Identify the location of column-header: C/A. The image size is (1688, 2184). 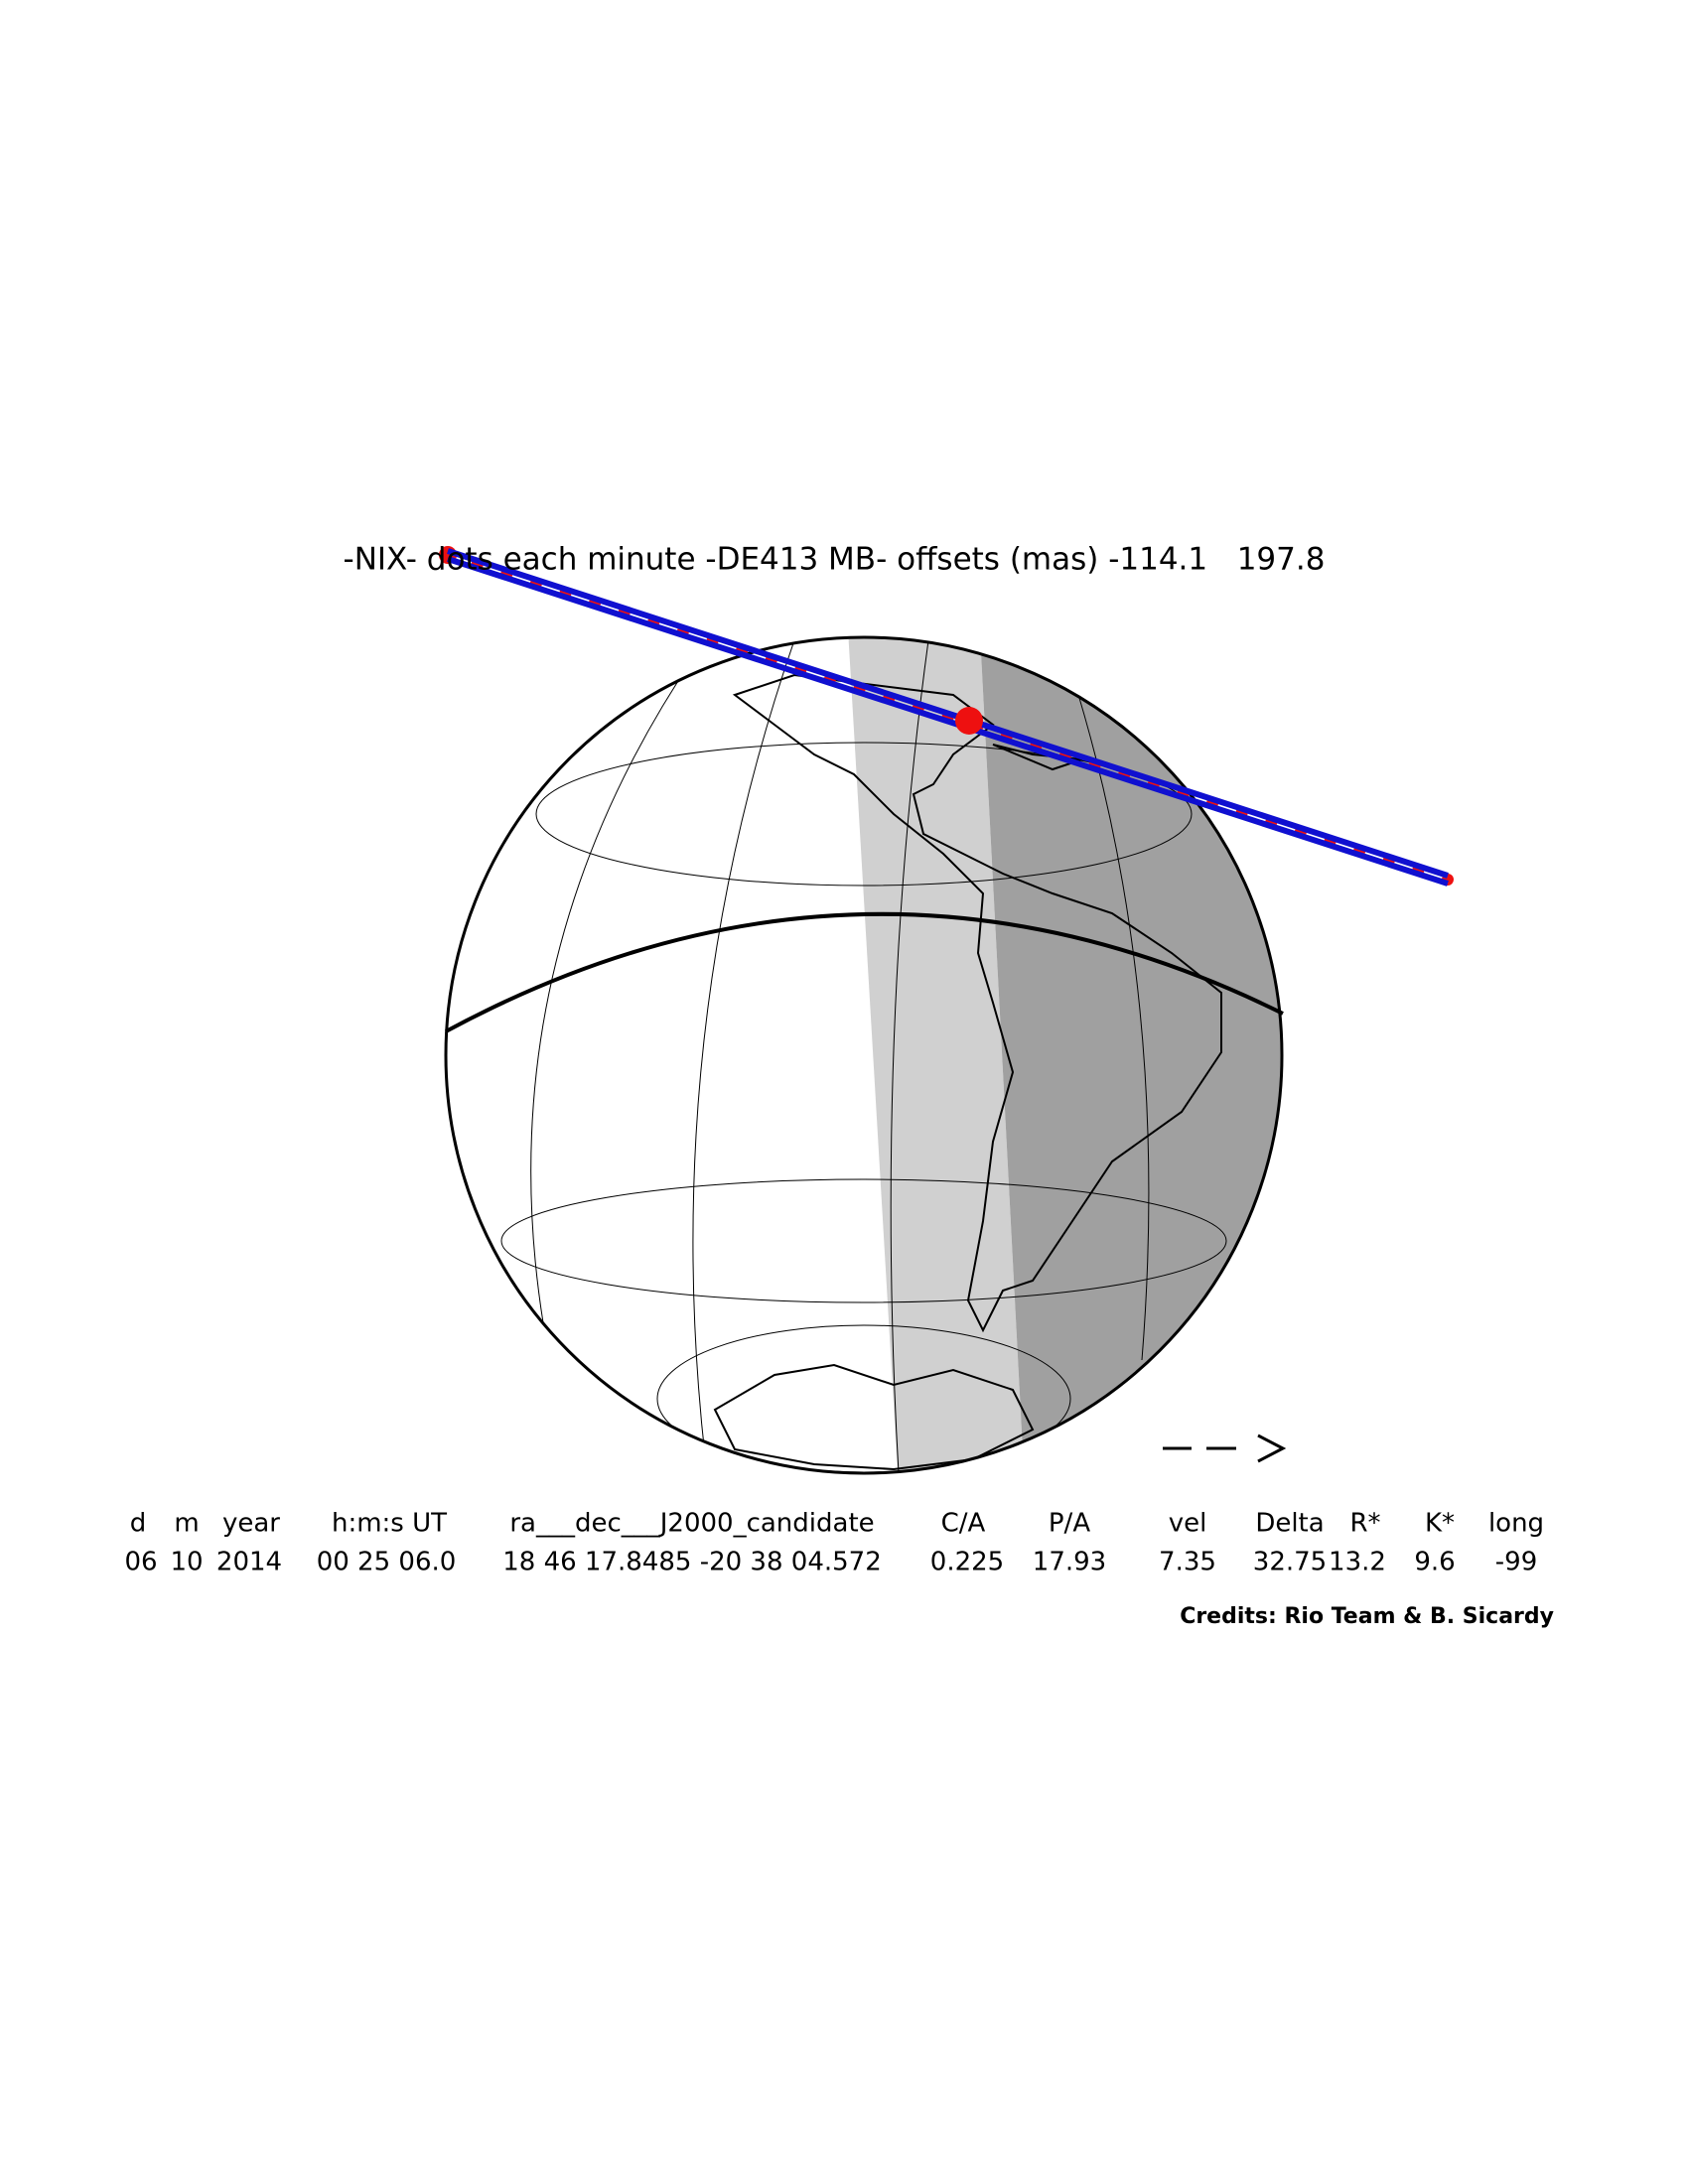
(963, 1524).